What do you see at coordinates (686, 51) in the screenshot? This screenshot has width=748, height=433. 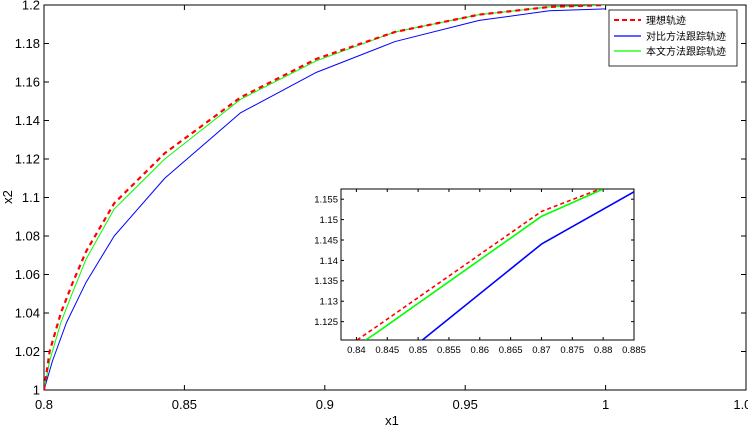 I see `legend-label-proposed: 本文方法跟踪轨迹` at bounding box center [686, 51].